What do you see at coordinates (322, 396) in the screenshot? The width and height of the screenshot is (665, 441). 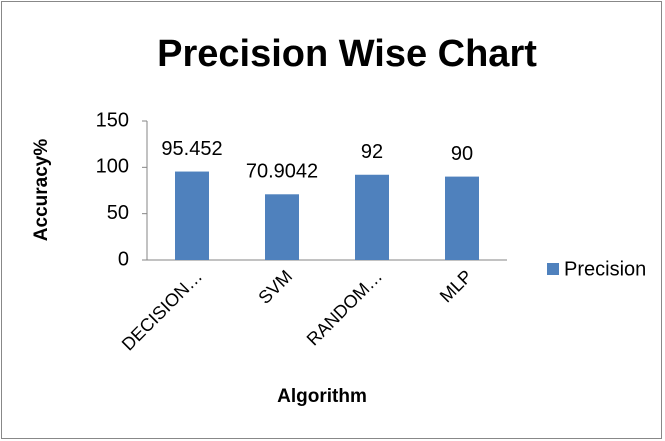 I see `x-axis-title: Algorithm` at bounding box center [322, 396].